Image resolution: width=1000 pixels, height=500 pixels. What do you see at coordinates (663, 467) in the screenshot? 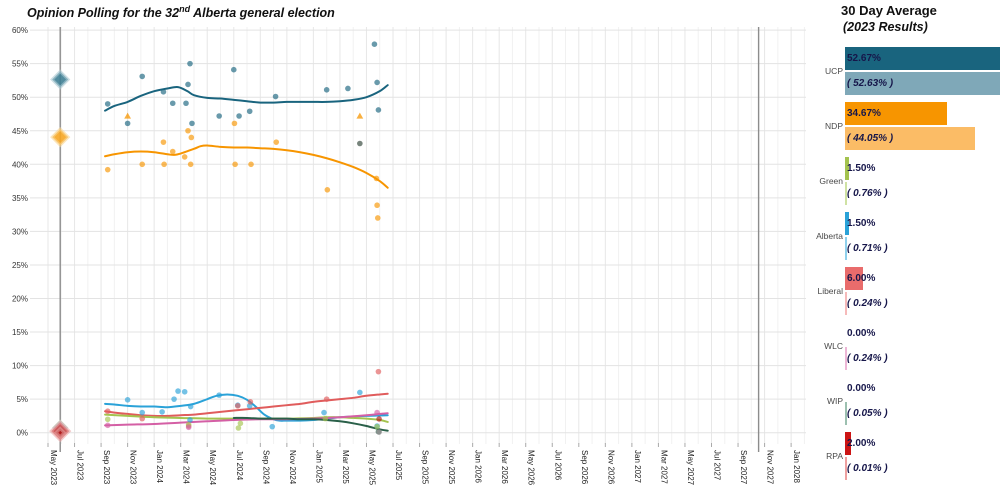
I see `x-tick-label: Mar 2027` at bounding box center [663, 467].